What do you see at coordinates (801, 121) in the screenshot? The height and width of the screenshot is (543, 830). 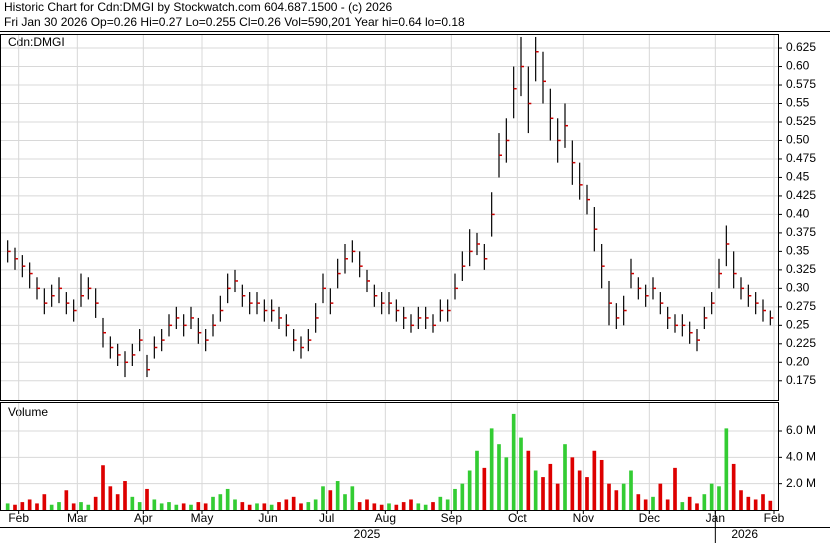 I see `y-tick-label: 0.525` at bounding box center [801, 121].